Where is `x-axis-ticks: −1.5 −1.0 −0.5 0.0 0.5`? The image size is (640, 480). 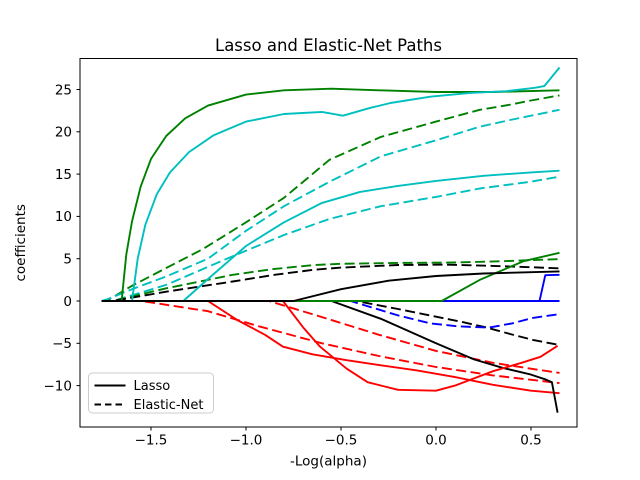
x-axis-ticks: −1.5 −1.0 −0.5 0.0 0.5 is located at coordinates (338, 438).